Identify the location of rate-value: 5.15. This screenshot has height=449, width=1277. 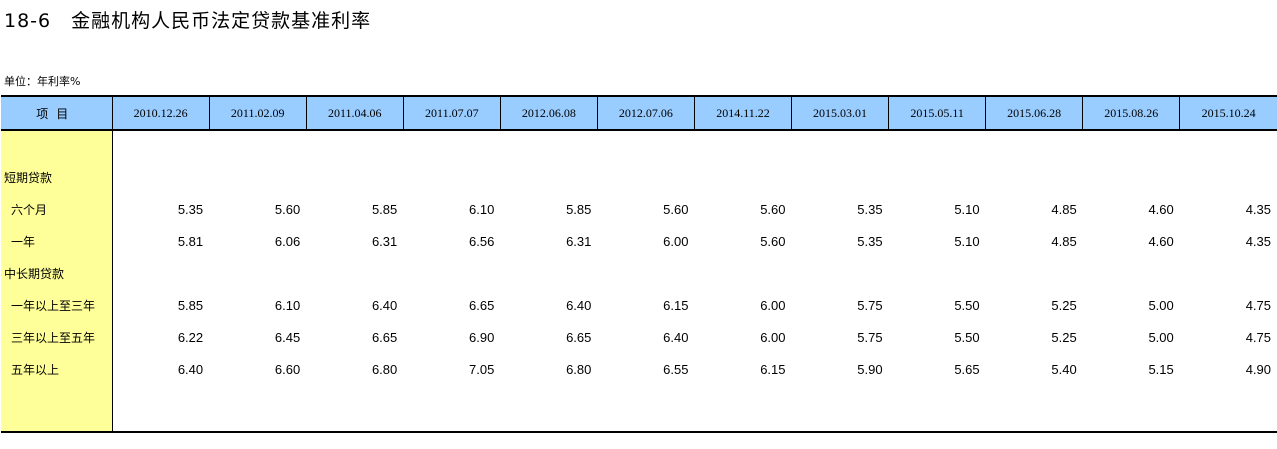
(1161, 369).